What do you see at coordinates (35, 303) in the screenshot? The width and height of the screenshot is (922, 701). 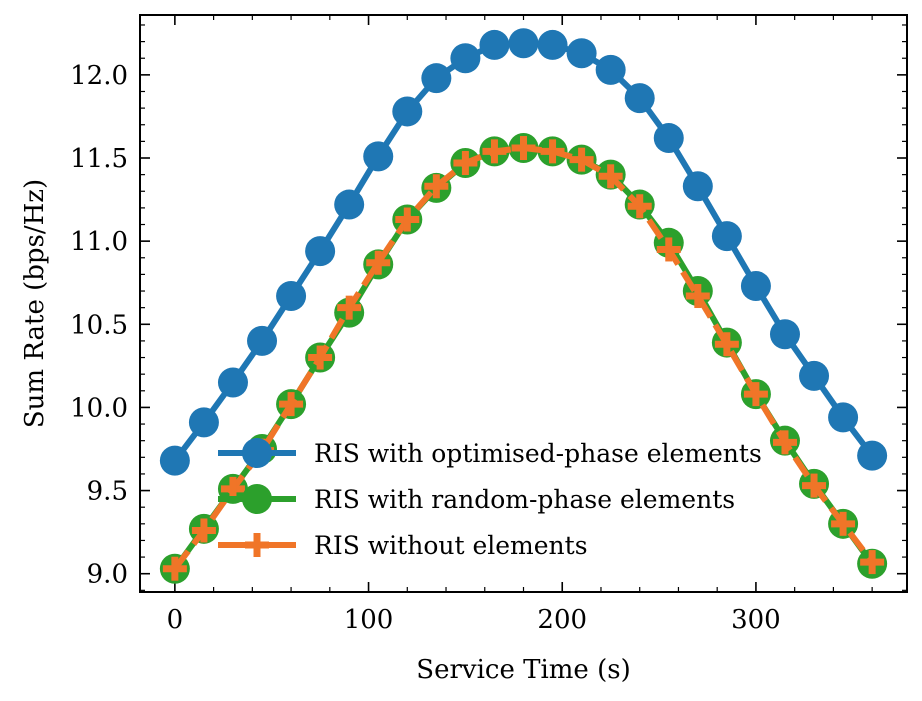 I see `y-axis-label: Sum Rate (bps/Hz)` at bounding box center [35, 303].